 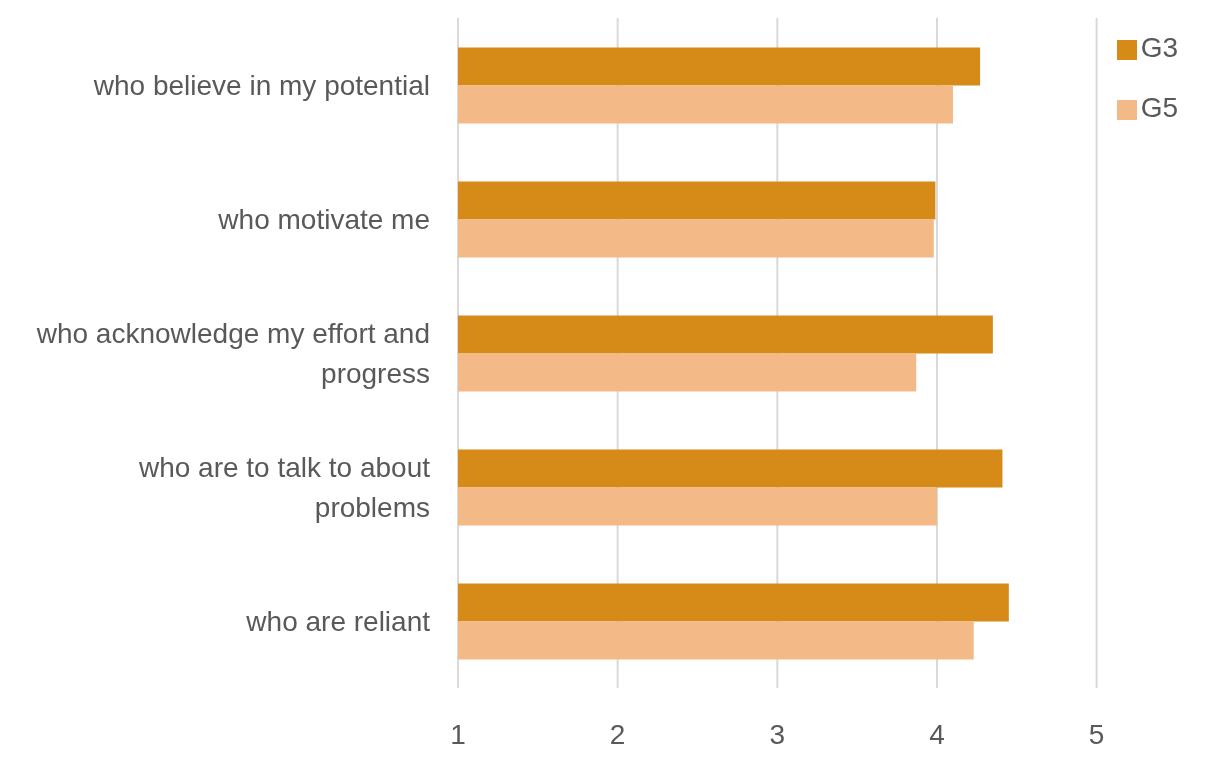 What do you see at coordinates (284, 487) in the screenshot?
I see `y-tick-label: who are to talk to about problems` at bounding box center [284, 487].